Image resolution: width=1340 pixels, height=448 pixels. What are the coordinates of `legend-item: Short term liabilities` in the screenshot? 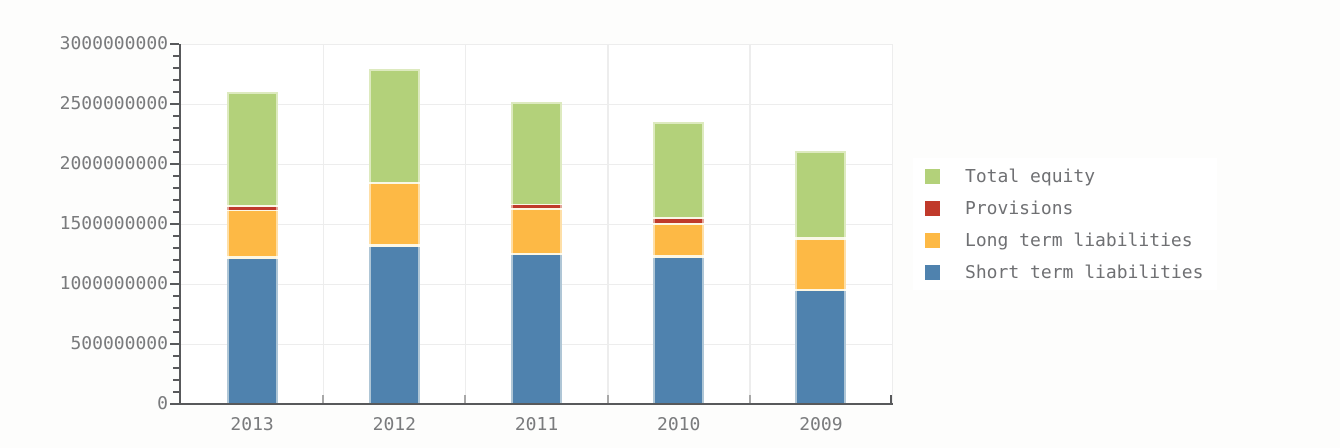 It's located at (1065, 272).